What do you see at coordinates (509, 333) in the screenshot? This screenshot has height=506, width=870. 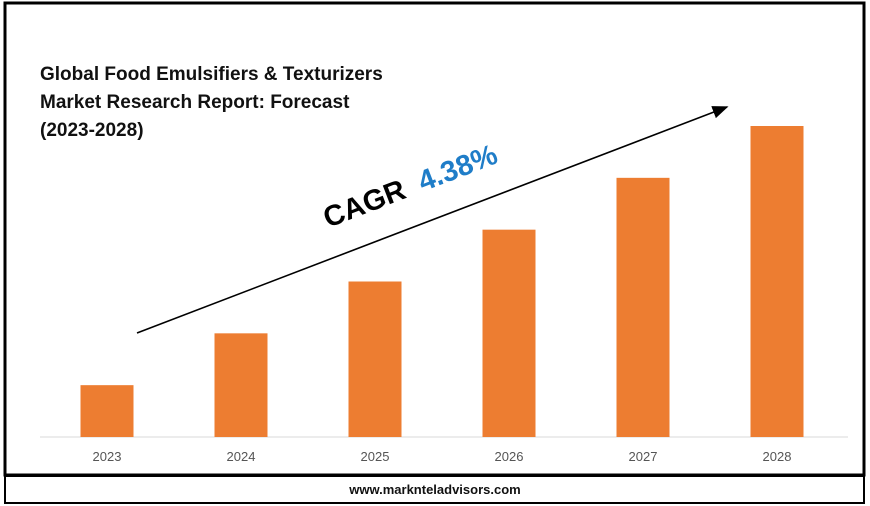 I see `bar-2026` at bounding box center [509, 333].